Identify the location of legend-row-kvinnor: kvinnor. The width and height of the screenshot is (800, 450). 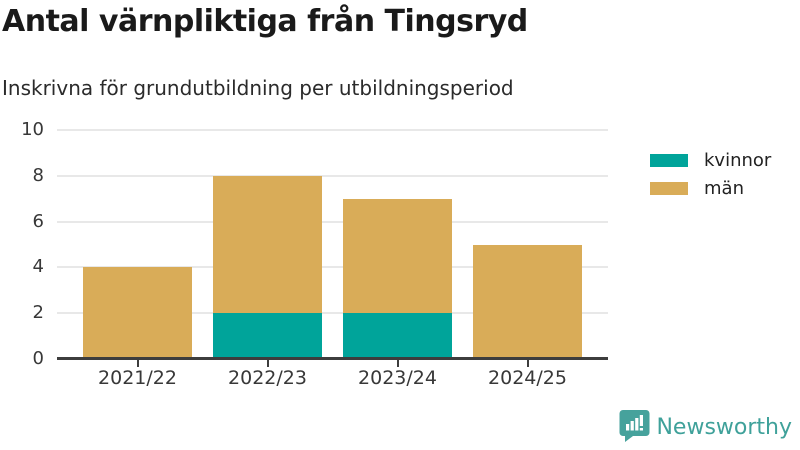
(710, 160).